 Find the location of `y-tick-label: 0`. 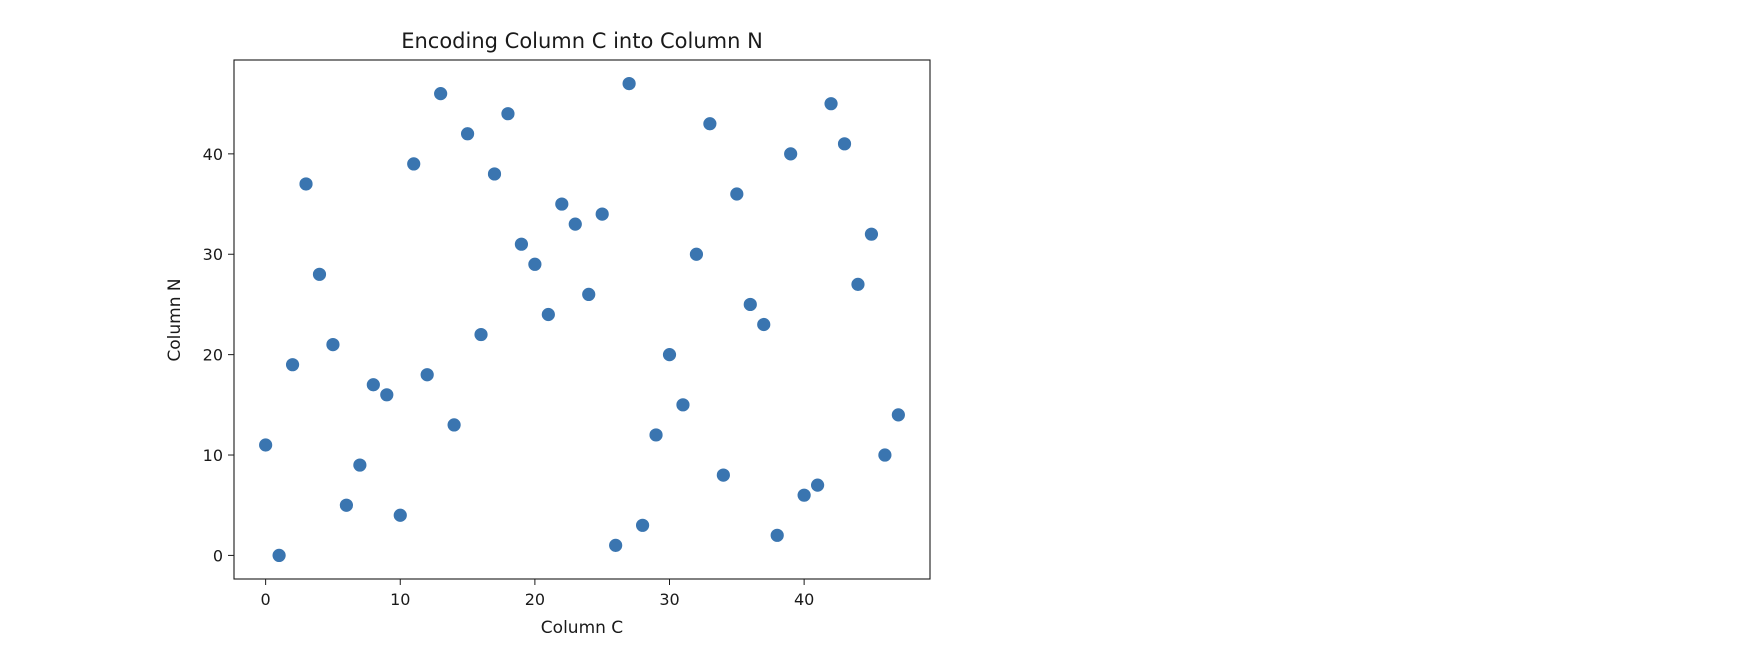

y-tick-label: 0 is located at coordinates (218, 555).